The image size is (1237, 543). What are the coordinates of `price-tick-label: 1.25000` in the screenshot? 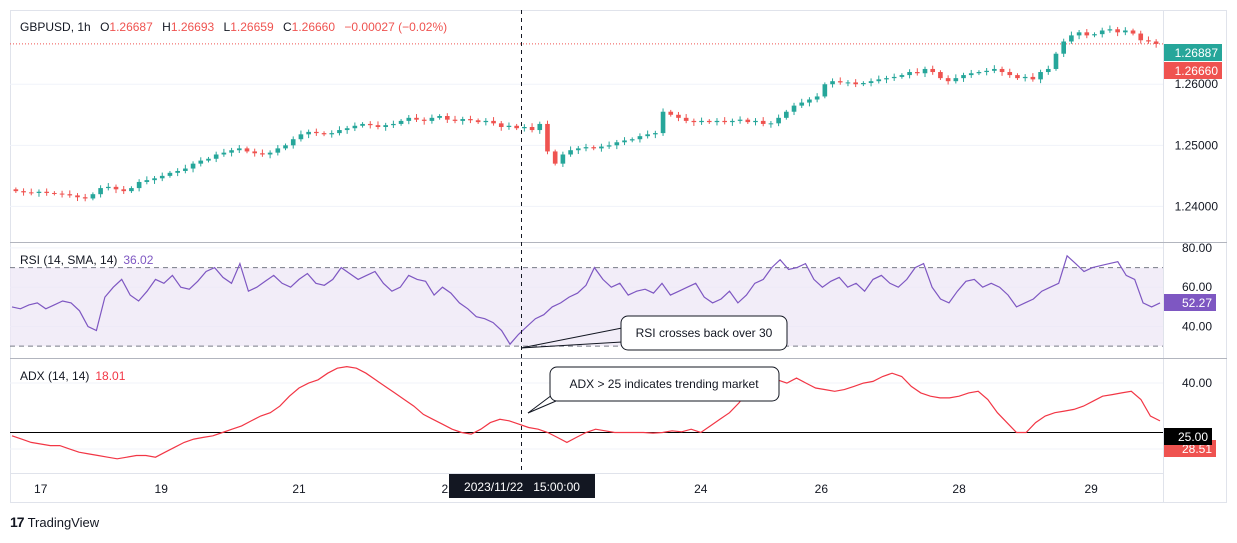 It's located at (1197, 145).